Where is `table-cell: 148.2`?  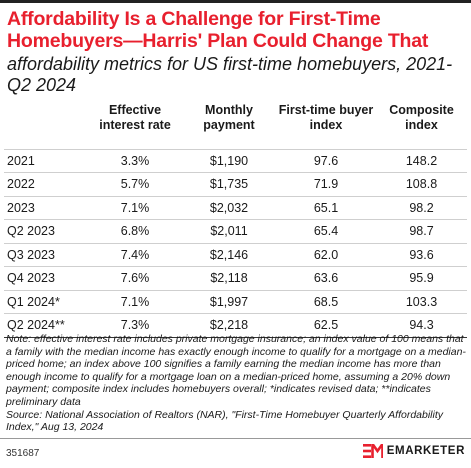
table-cell: 148.2 is located at coordinates (421, 160).